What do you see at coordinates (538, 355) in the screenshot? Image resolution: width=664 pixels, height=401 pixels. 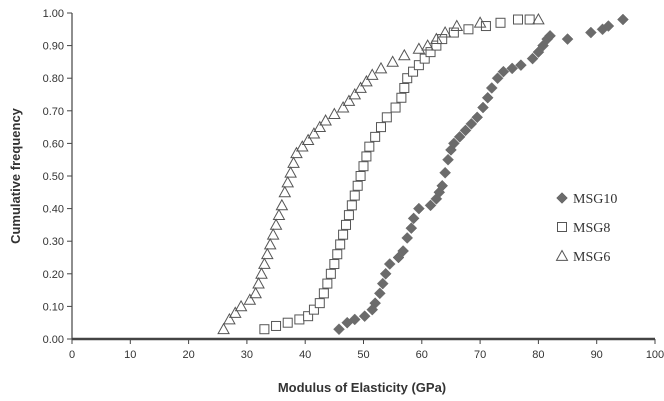 I see `x-tick-label: 80` at bounding box center [538, 355].